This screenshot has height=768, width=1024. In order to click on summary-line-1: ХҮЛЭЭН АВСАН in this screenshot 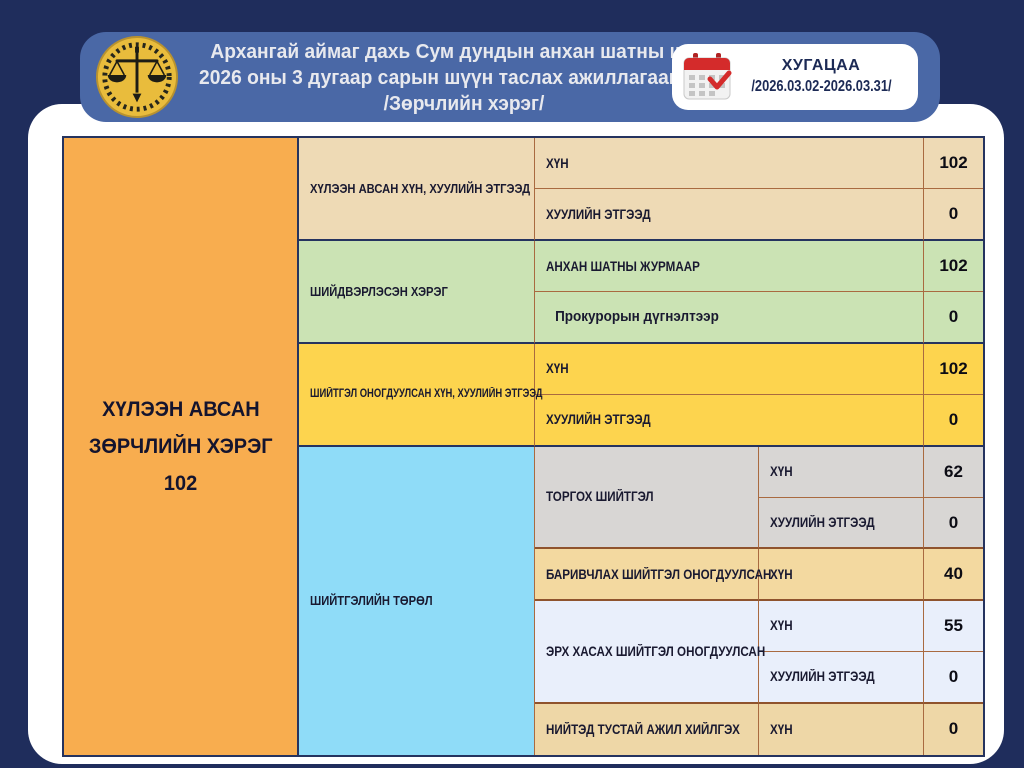, I will do `click(180, 409)`.